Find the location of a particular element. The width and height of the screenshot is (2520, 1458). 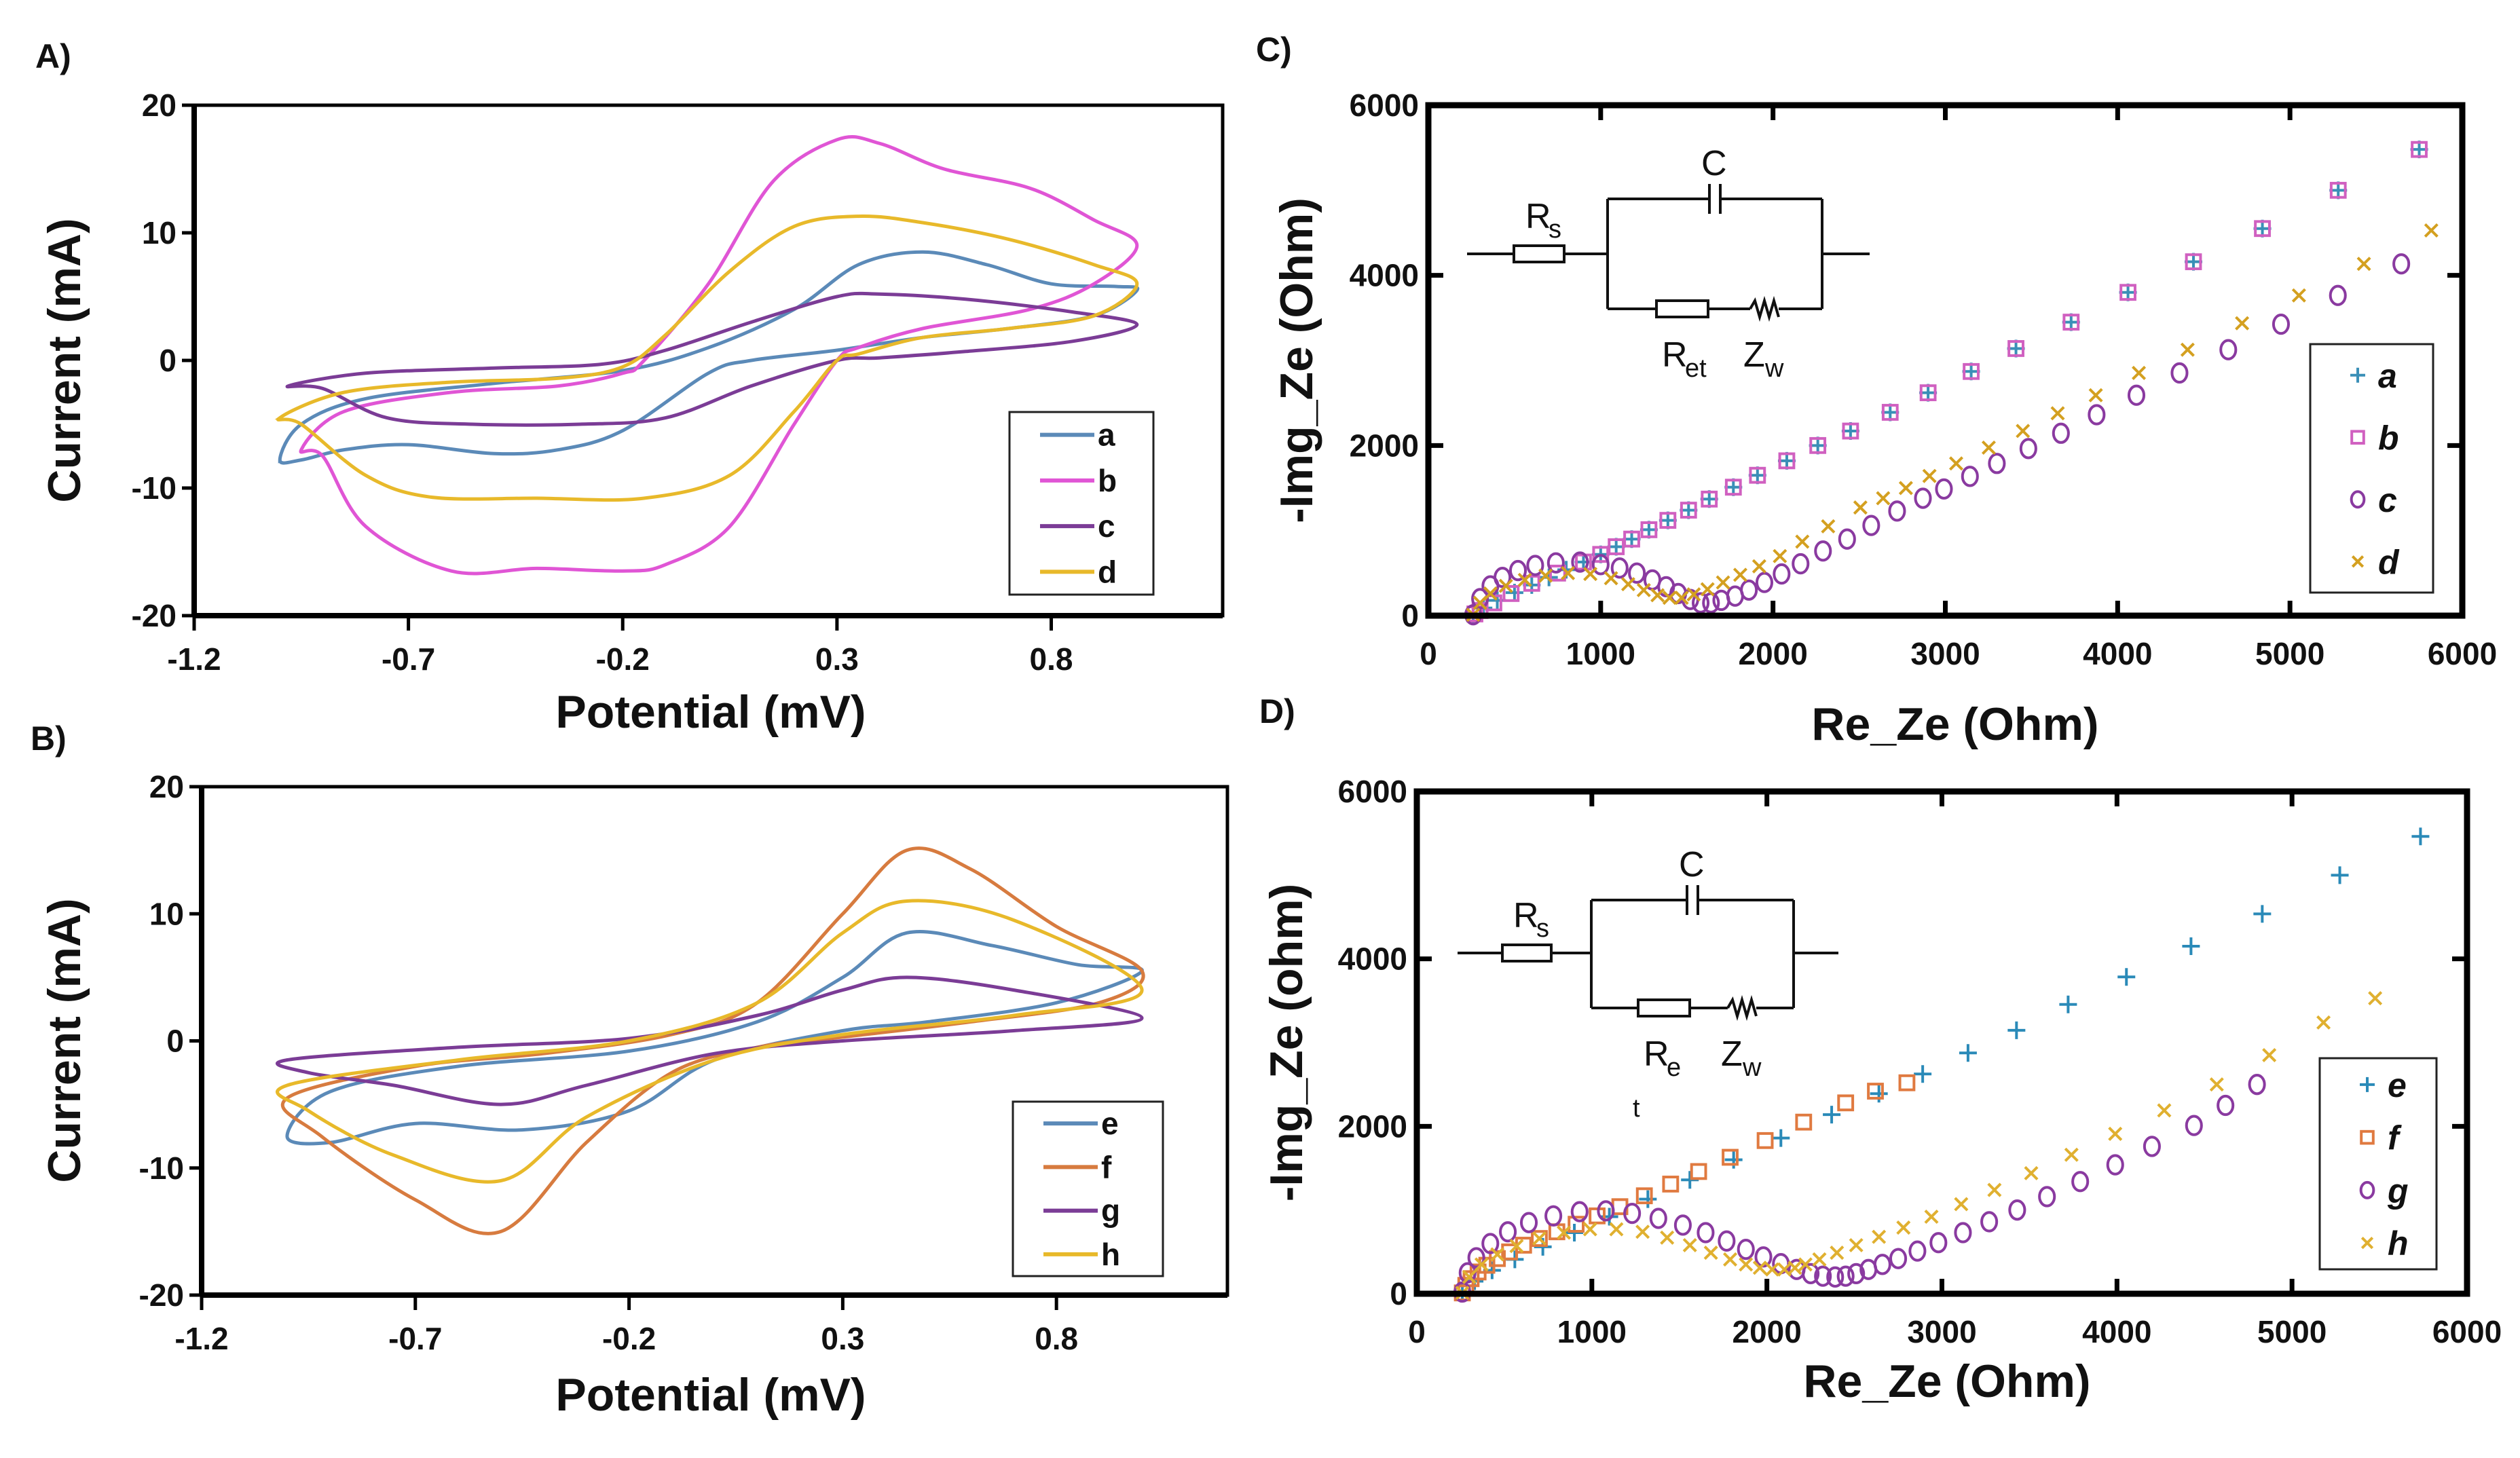

x-axis-label: Potential (mV) is located at coordinates (710, 1395).